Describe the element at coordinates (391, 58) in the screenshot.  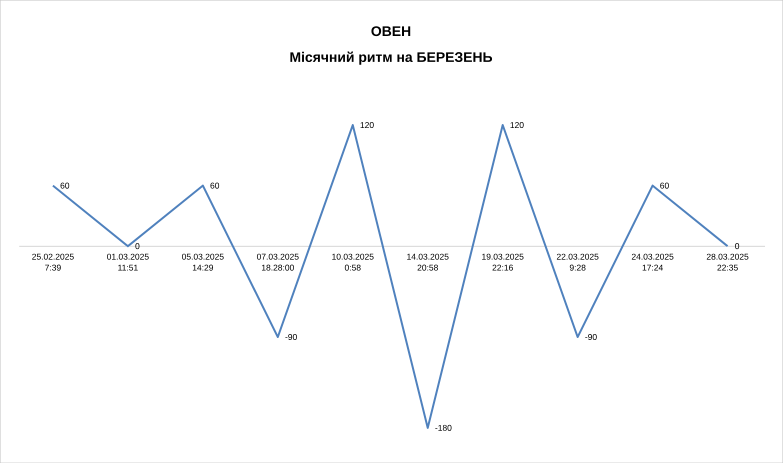
I see `chart-subtitle: Місячний ритм на БЕРЕЗЕНЬ` at that location.